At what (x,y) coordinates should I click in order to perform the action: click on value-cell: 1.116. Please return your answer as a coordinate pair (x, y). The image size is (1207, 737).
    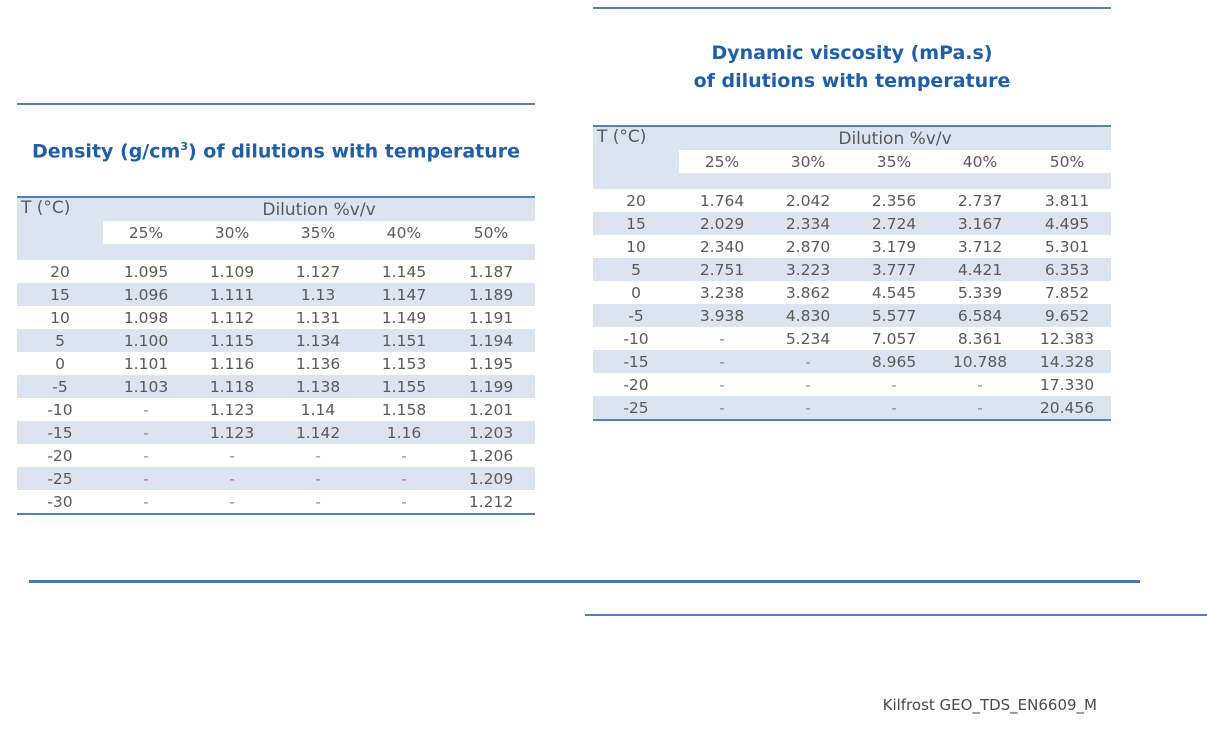
    Looking at the image, I should click on (232, 363).